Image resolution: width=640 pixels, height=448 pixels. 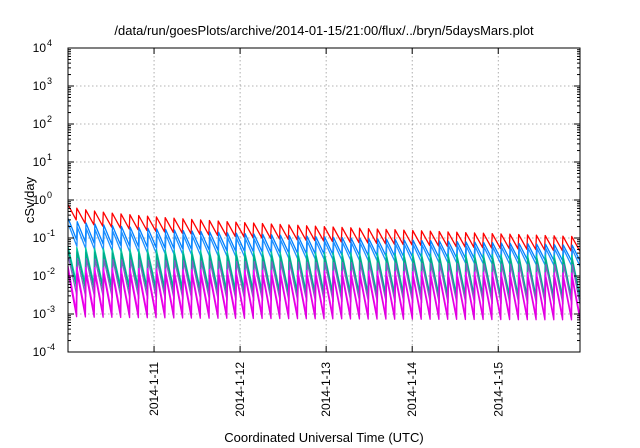 I want to click on y-tick-exponent: 3, so click(x=49, y=81).